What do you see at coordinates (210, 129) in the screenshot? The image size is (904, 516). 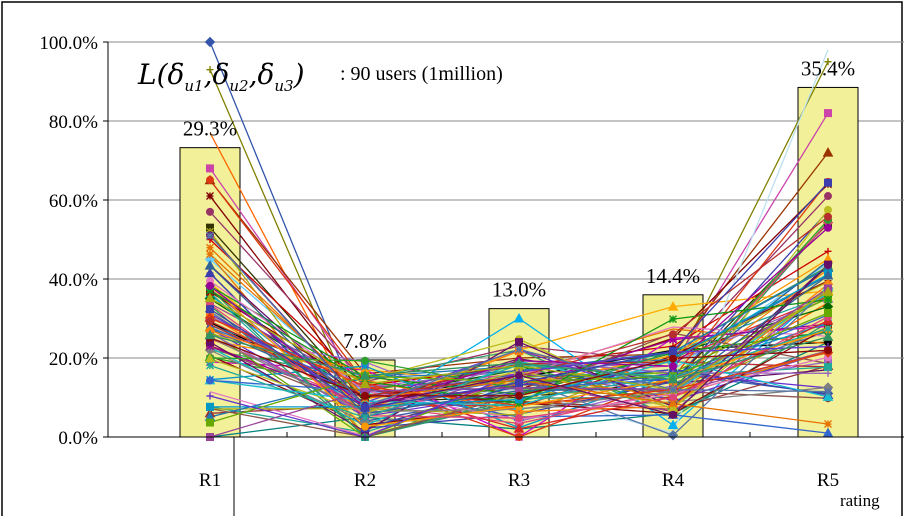 I see `bar-value-label: 29.3%` at bounding box center [210, 129].